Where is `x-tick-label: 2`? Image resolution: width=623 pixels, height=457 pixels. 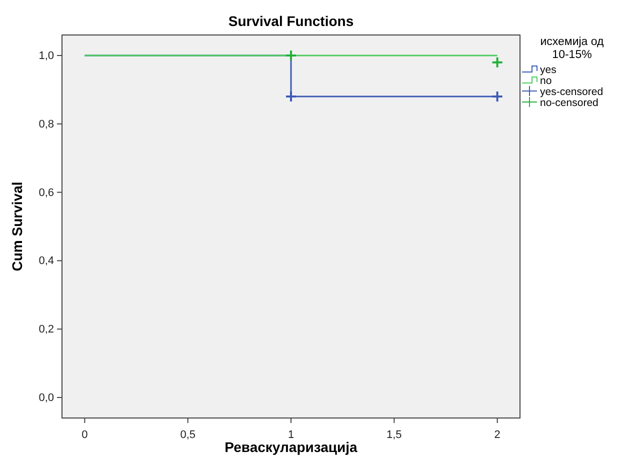 x-tick-label: 2 is located at coordinates (497, 435).